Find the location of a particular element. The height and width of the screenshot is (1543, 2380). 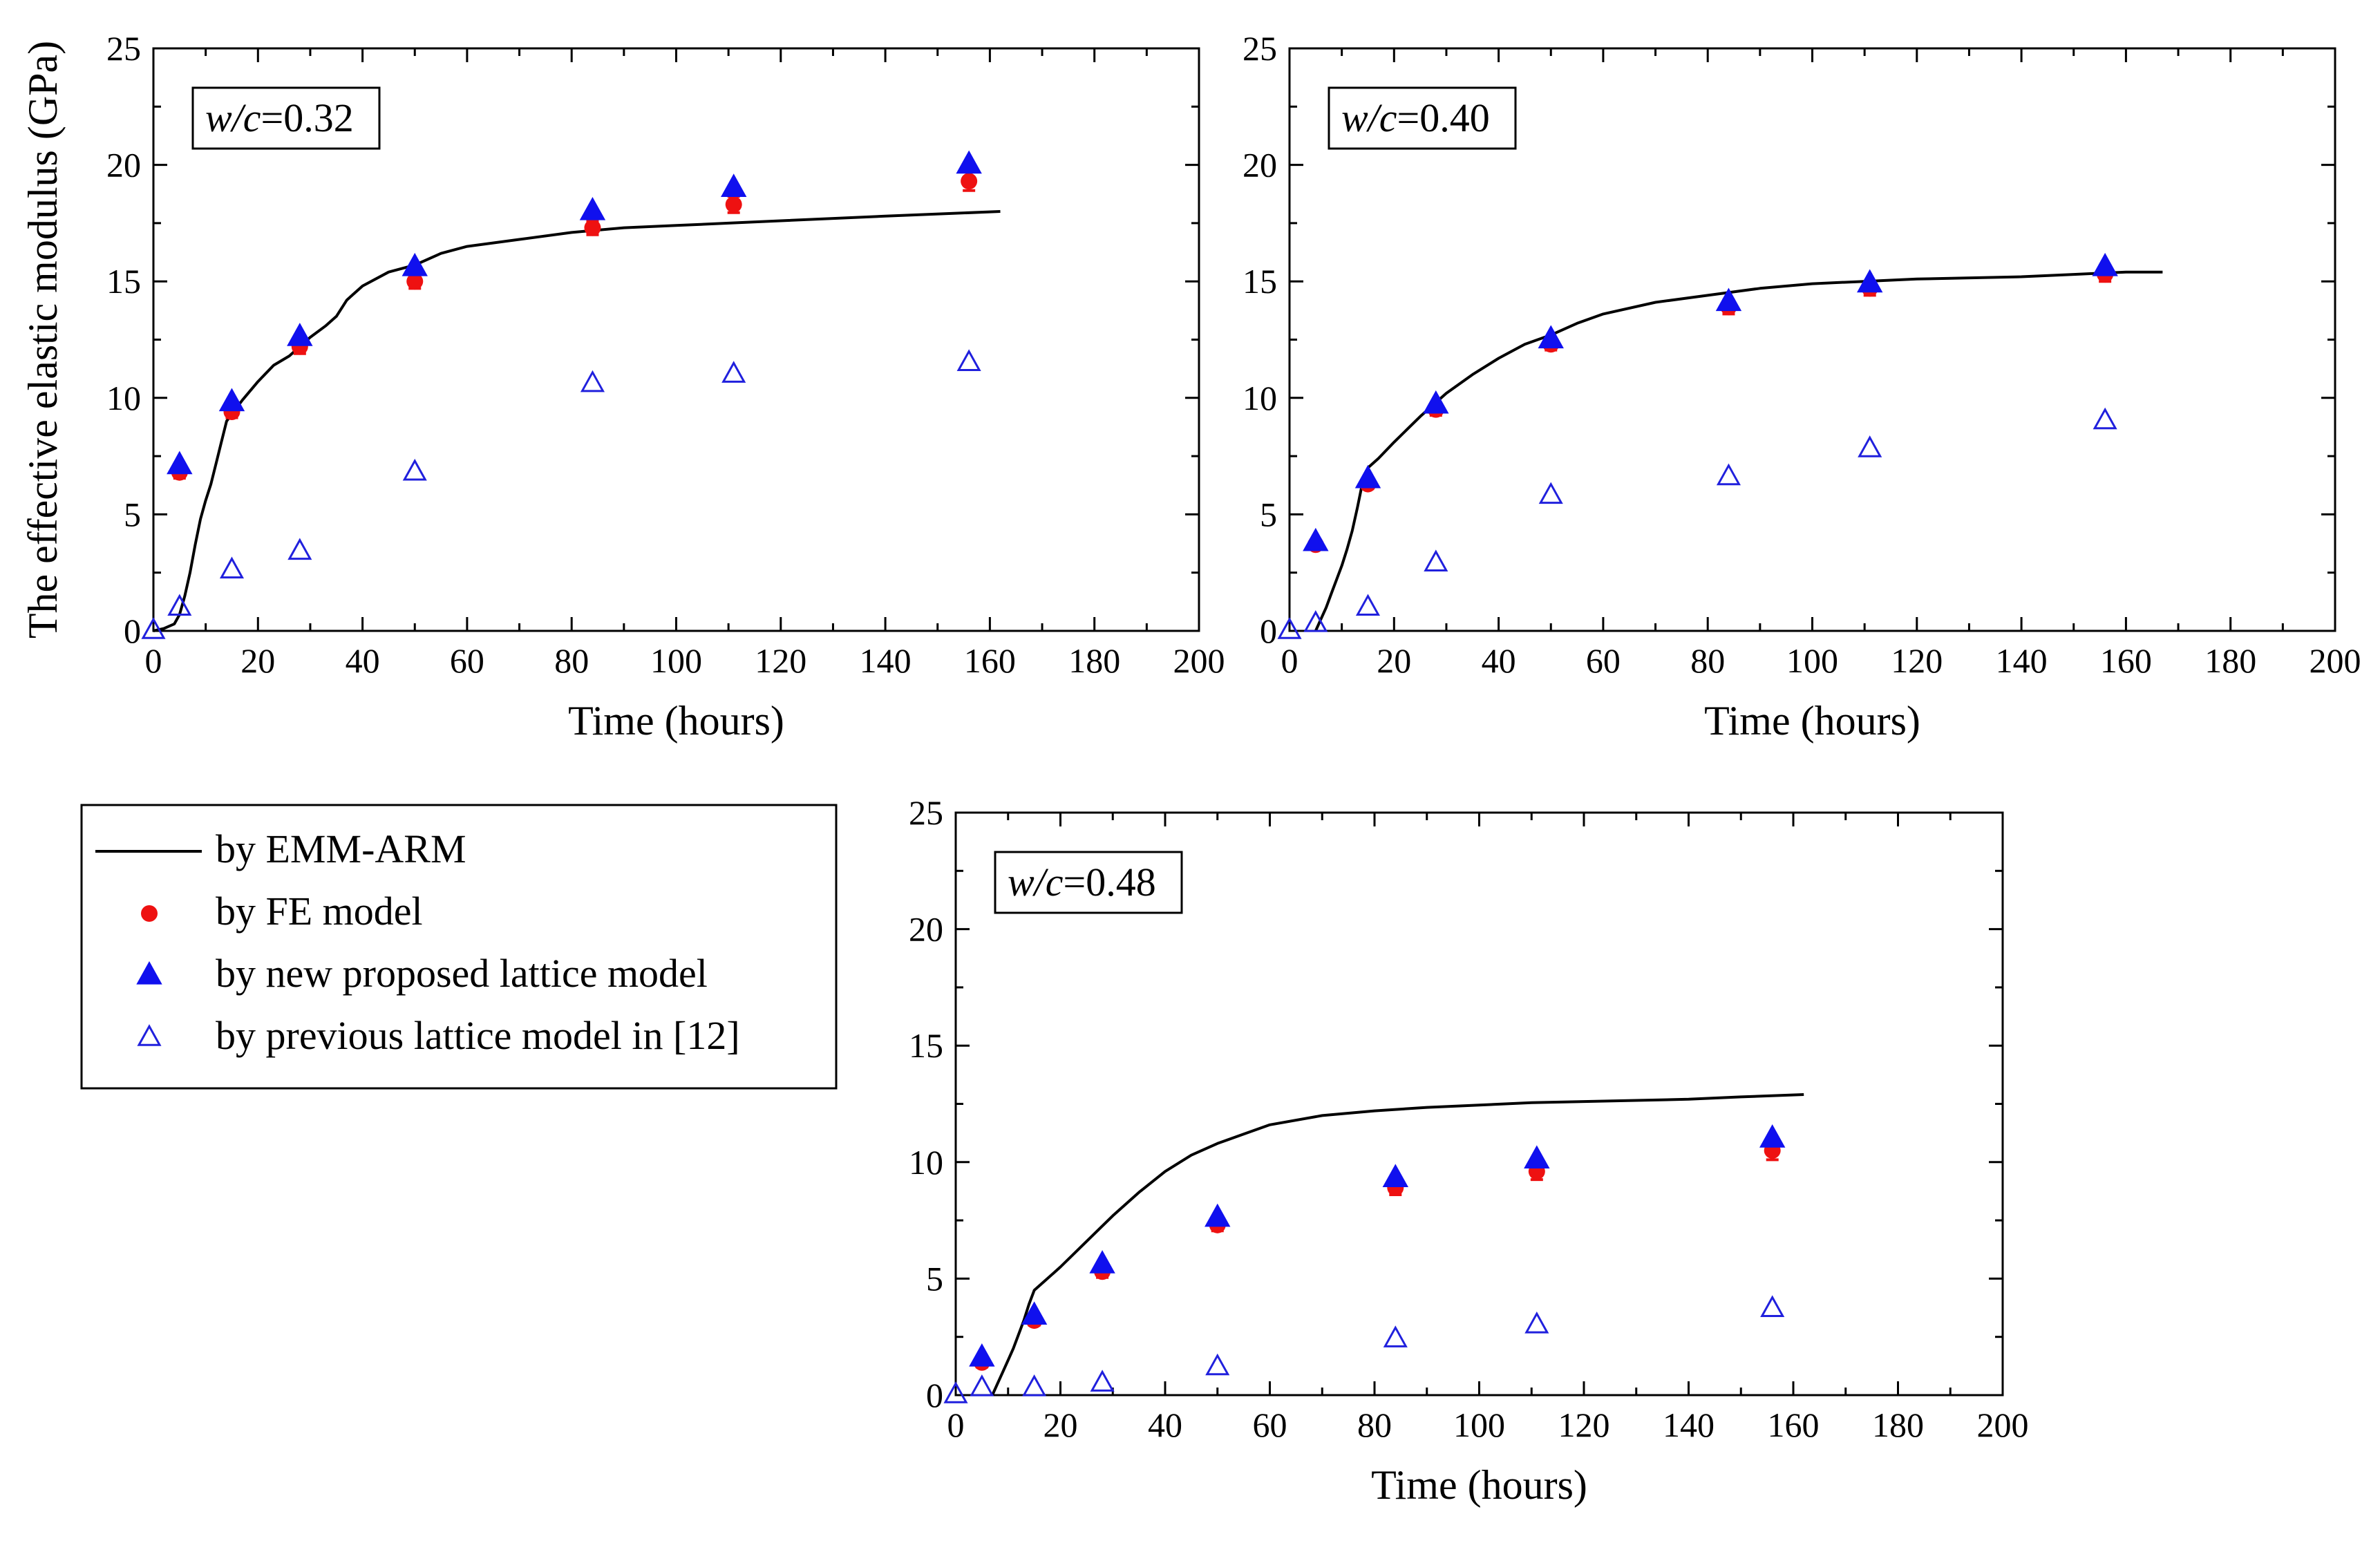

annotation-label: w/c=0.48 is located at coordinates (1082, 882).